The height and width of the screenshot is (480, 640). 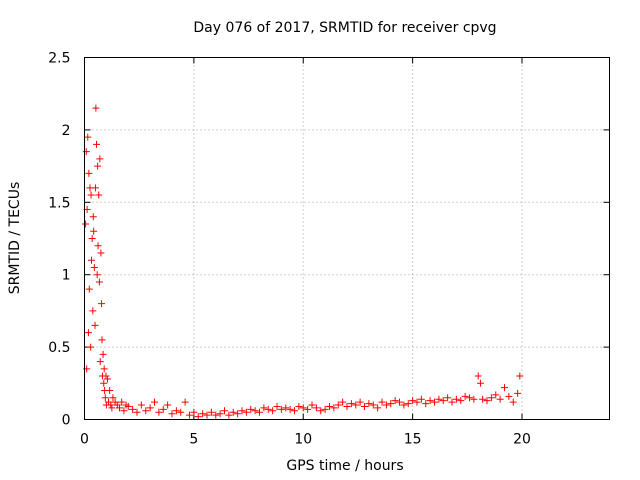 What do you see at coordinates (66, 421) in the screenshot?
I see `y-tick-label: 0` at bounding box center [66, 421].